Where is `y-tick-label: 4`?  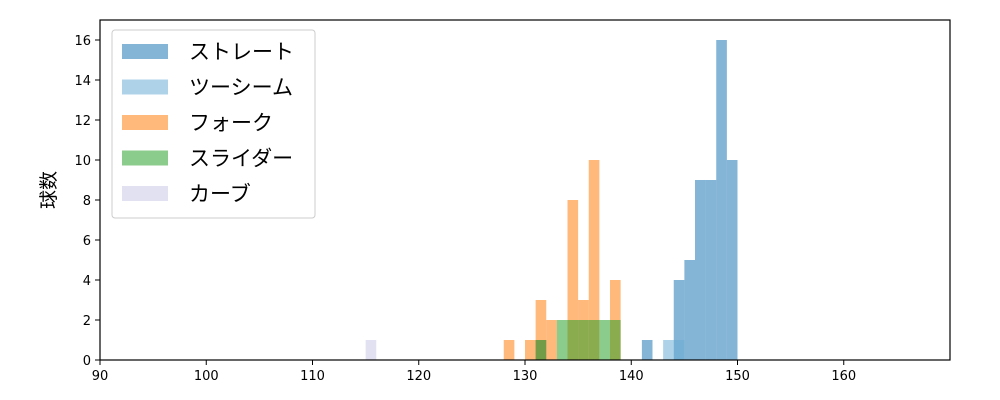 y-tick-label: 4 is located at coordinates (87, 281).